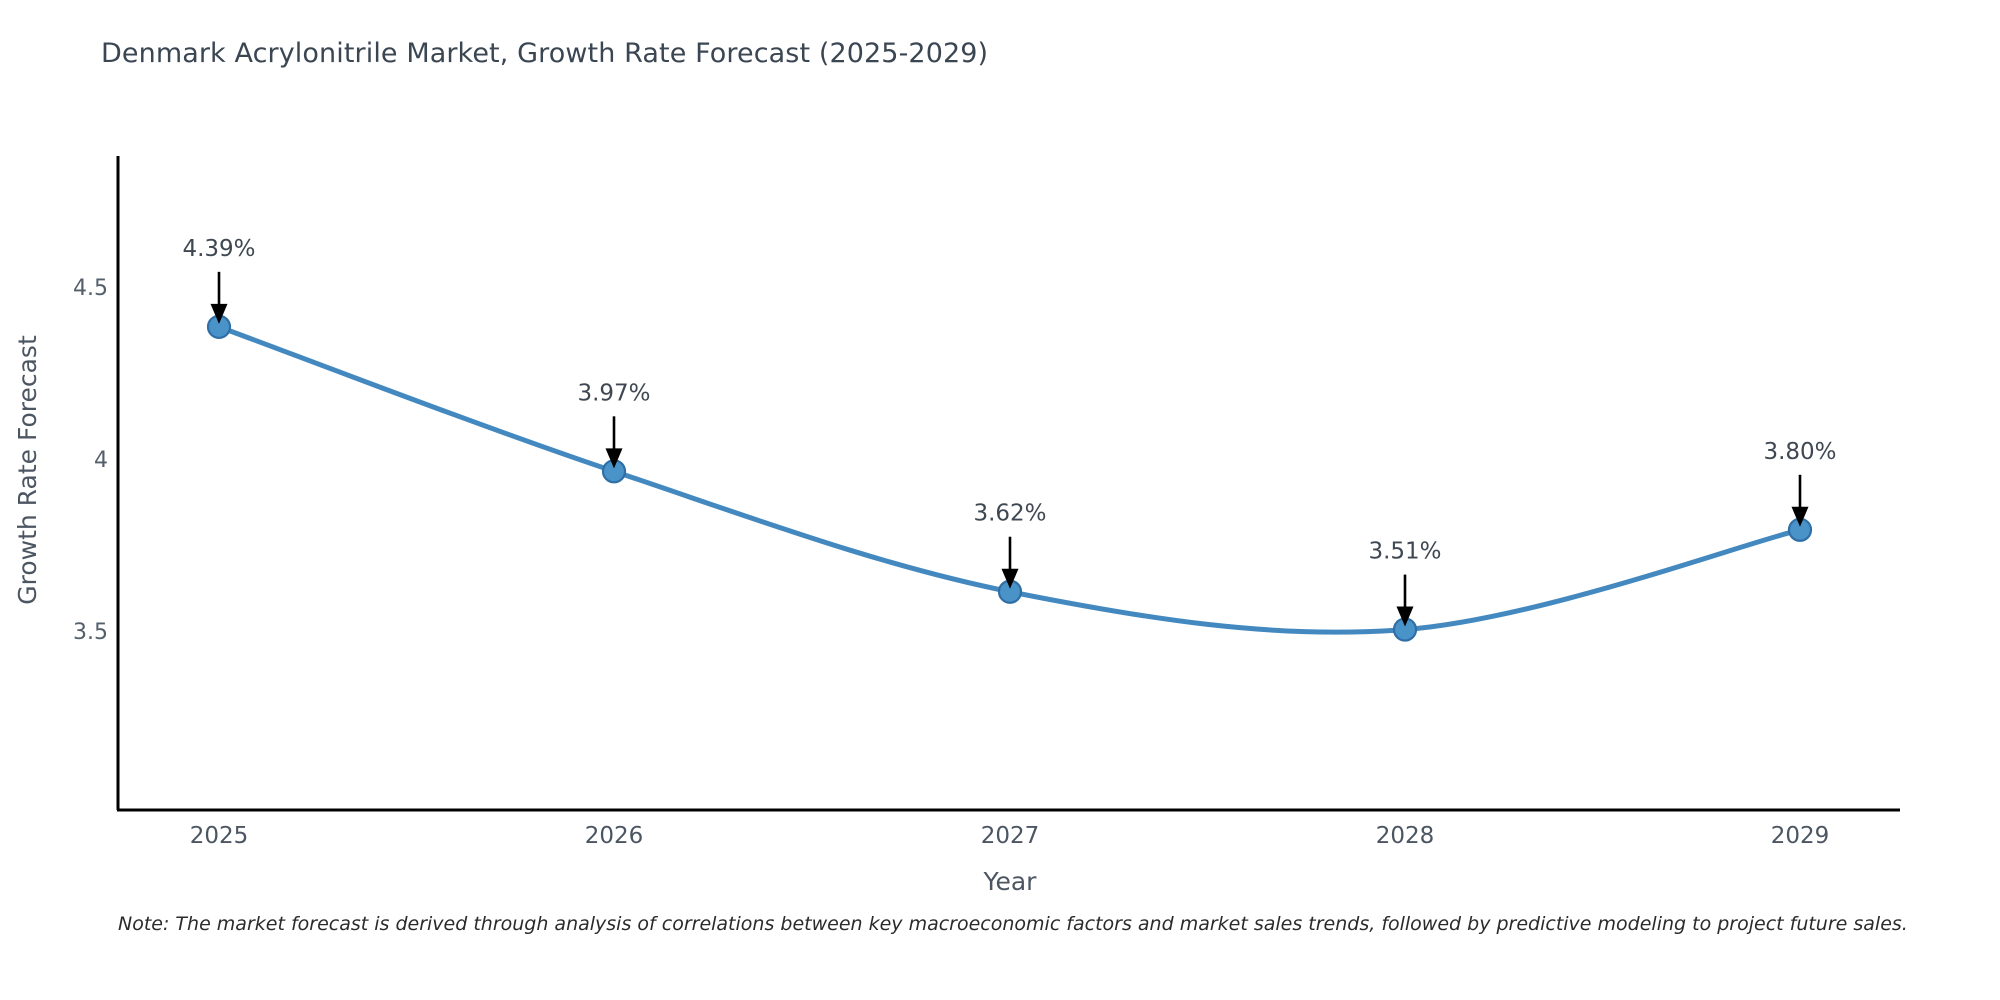 The width and height of the screenshot is (2000, 1000). Describe the element at coordinates (1010, 836) in the screenshot. I see `x-tick-label-2027: 2027` at that location.